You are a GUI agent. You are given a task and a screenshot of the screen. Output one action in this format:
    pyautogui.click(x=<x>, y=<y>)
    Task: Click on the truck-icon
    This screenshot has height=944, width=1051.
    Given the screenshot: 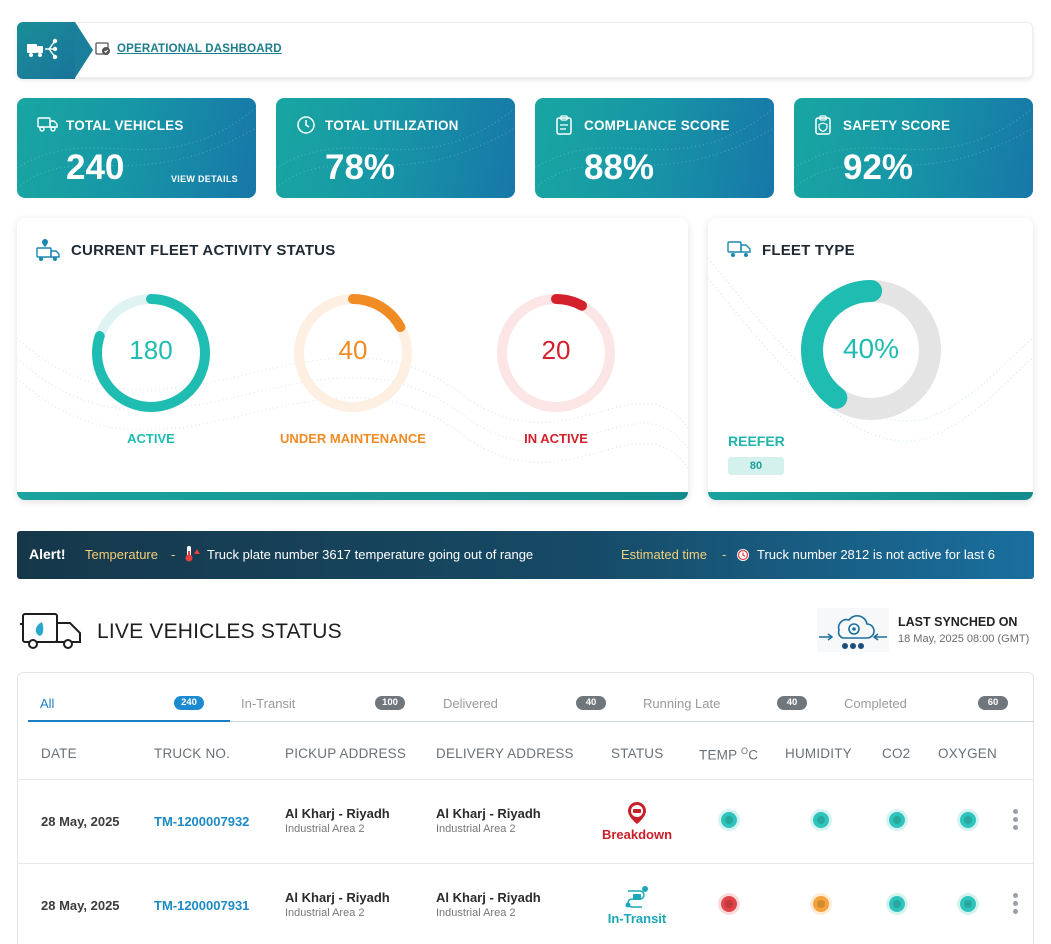 What is the action you would take?
    pyautogui.click(x=47, y=124)
    